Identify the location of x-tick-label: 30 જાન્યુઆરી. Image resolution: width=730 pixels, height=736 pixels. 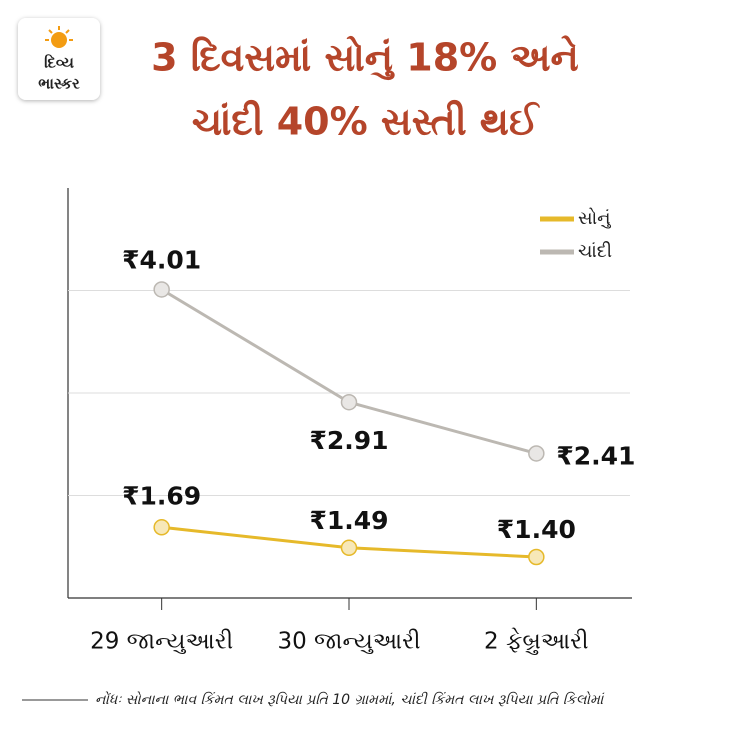
(348, 642).